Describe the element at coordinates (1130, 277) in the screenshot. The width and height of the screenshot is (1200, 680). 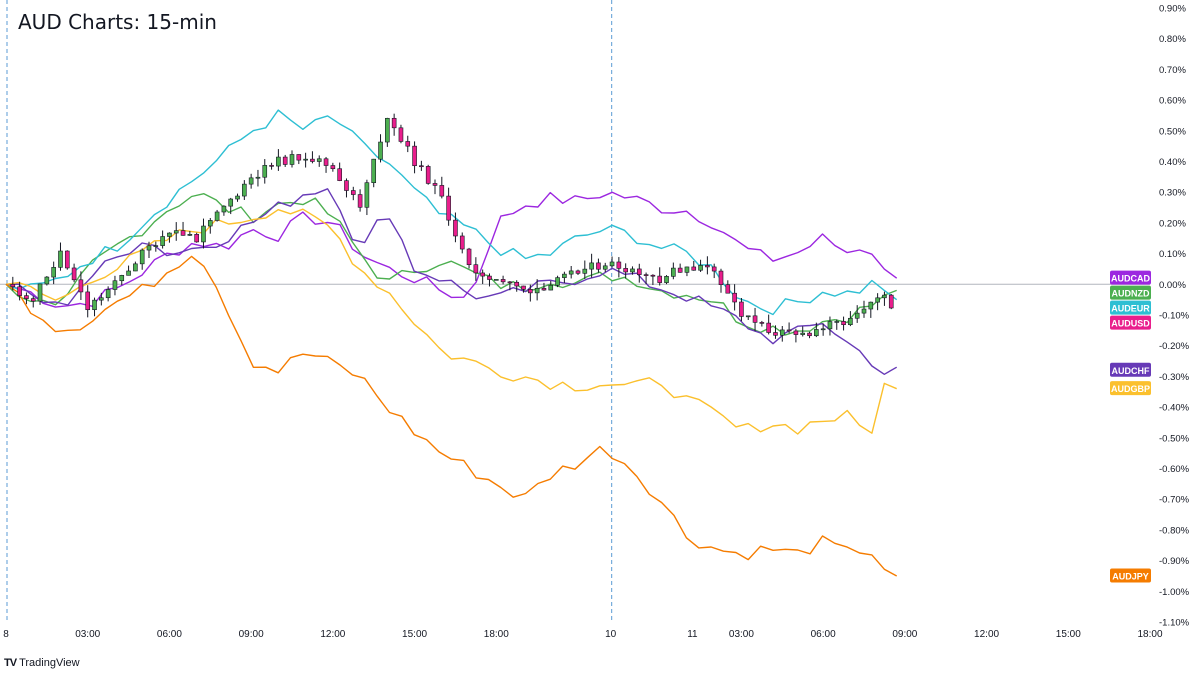
I see `series-badge-audcad: AUDCAD` at that location.